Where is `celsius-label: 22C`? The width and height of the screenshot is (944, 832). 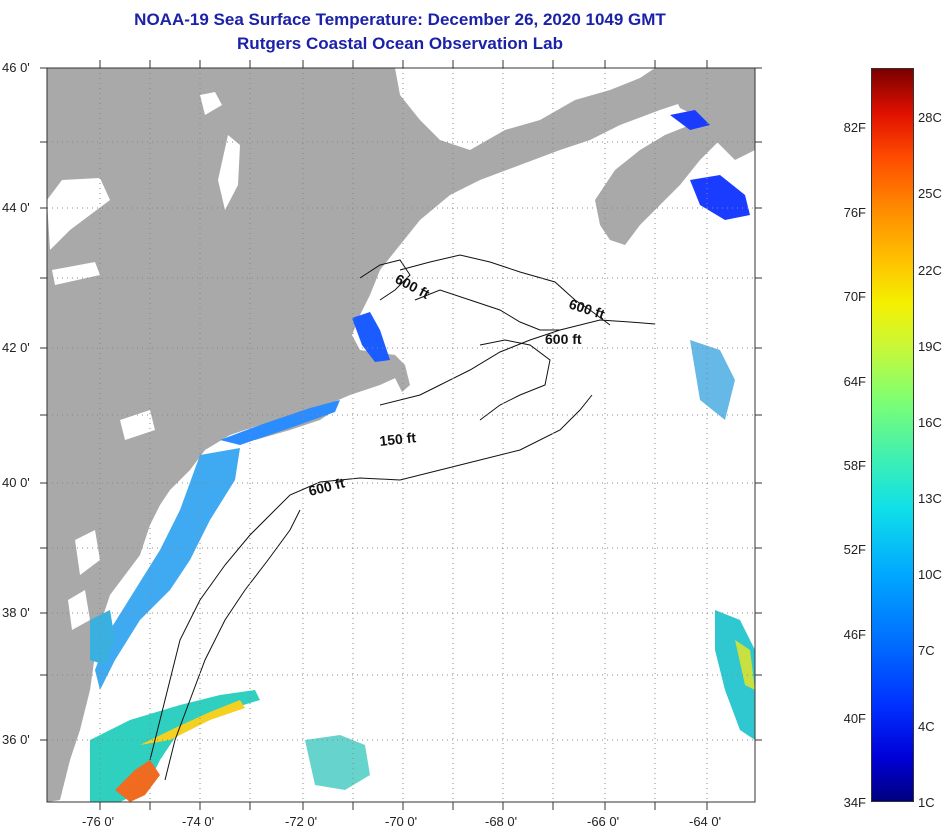 celsius-label: 22C is located at coordinates (930, 270).